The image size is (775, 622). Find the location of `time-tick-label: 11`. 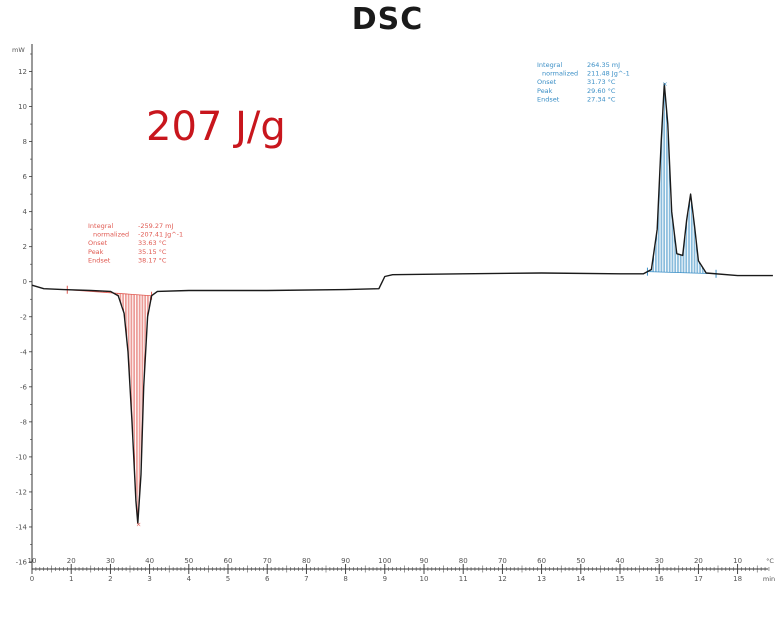

time-tick-label: 11 is located at coordinates (463, 579).